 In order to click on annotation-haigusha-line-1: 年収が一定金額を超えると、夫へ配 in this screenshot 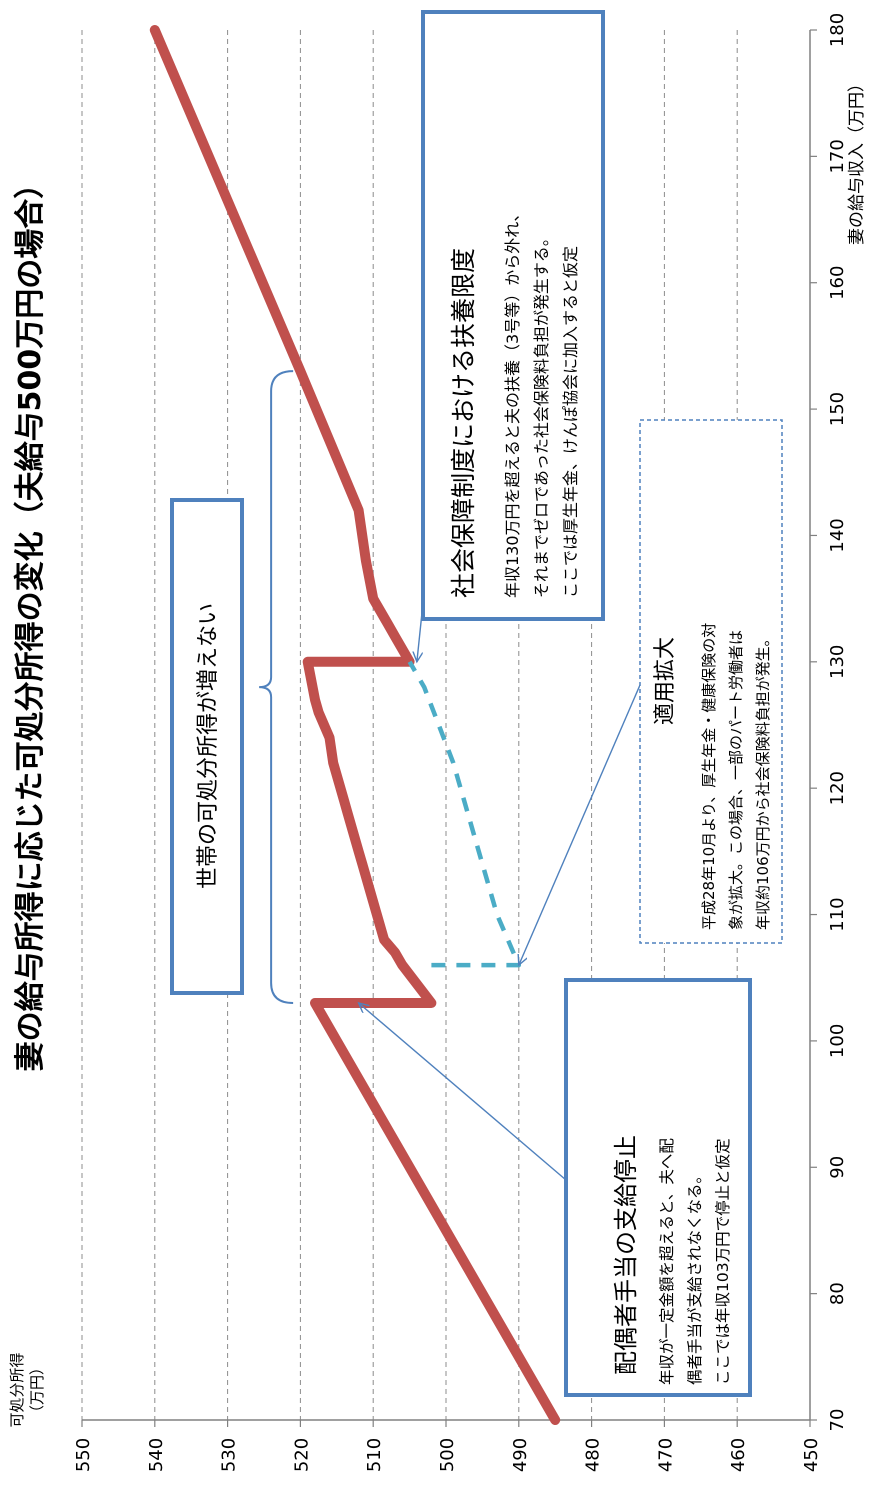, I will do `click(667, 1261)`.